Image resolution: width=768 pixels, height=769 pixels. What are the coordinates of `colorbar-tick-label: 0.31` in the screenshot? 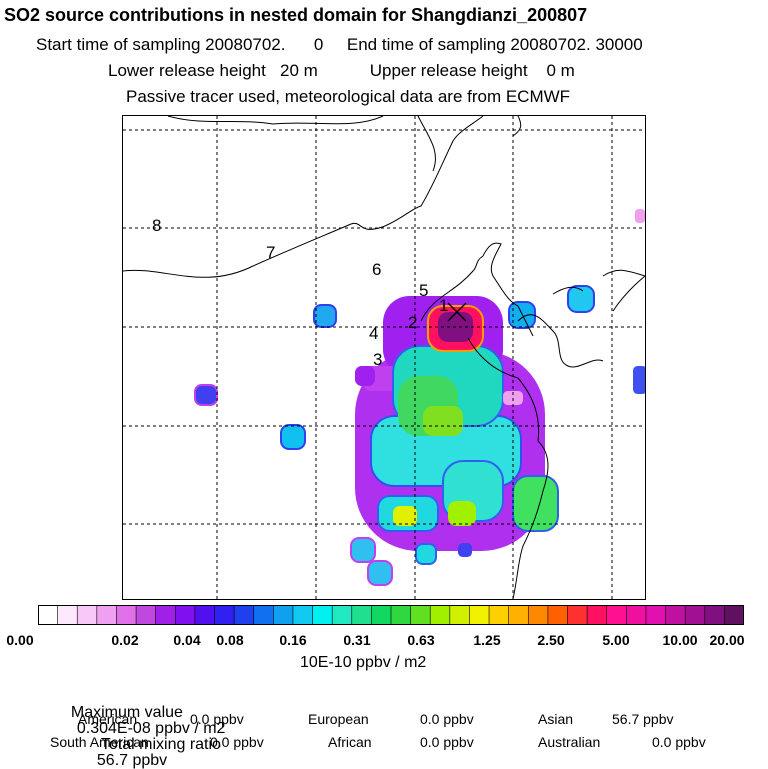 It's located at (357, 640).